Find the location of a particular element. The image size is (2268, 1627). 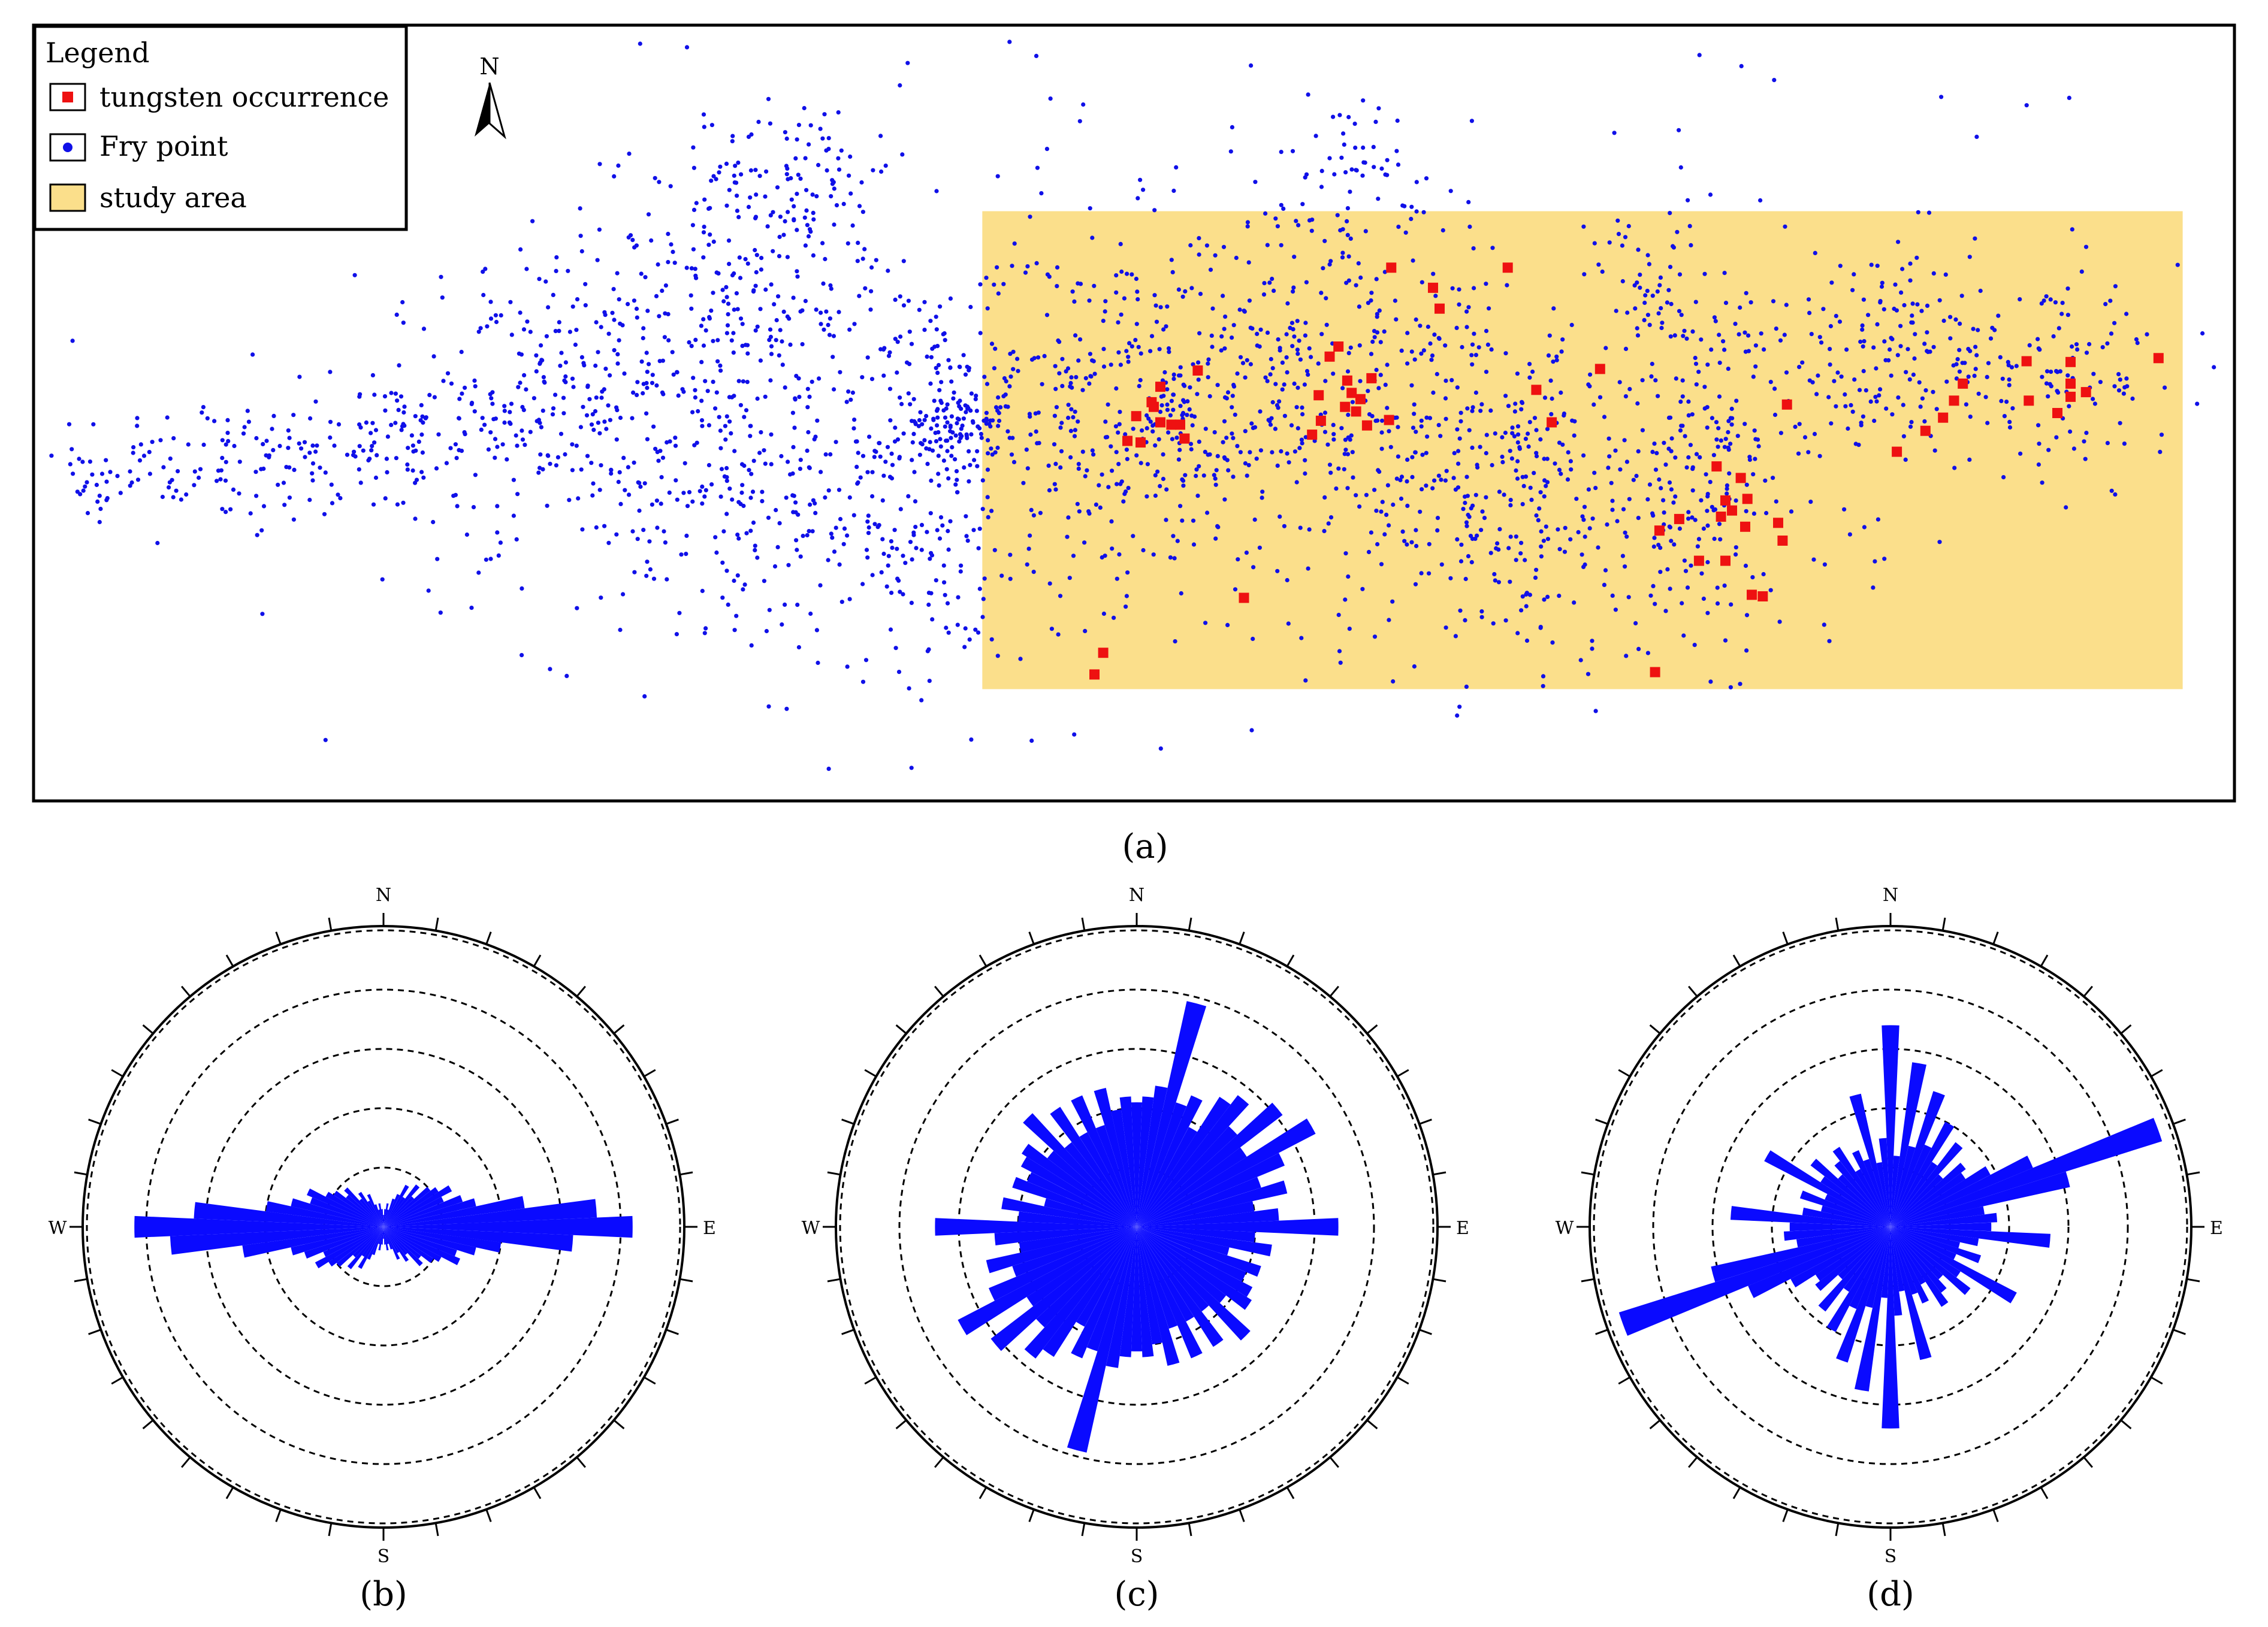

rose-ring is located at coordinates (383, 1227).